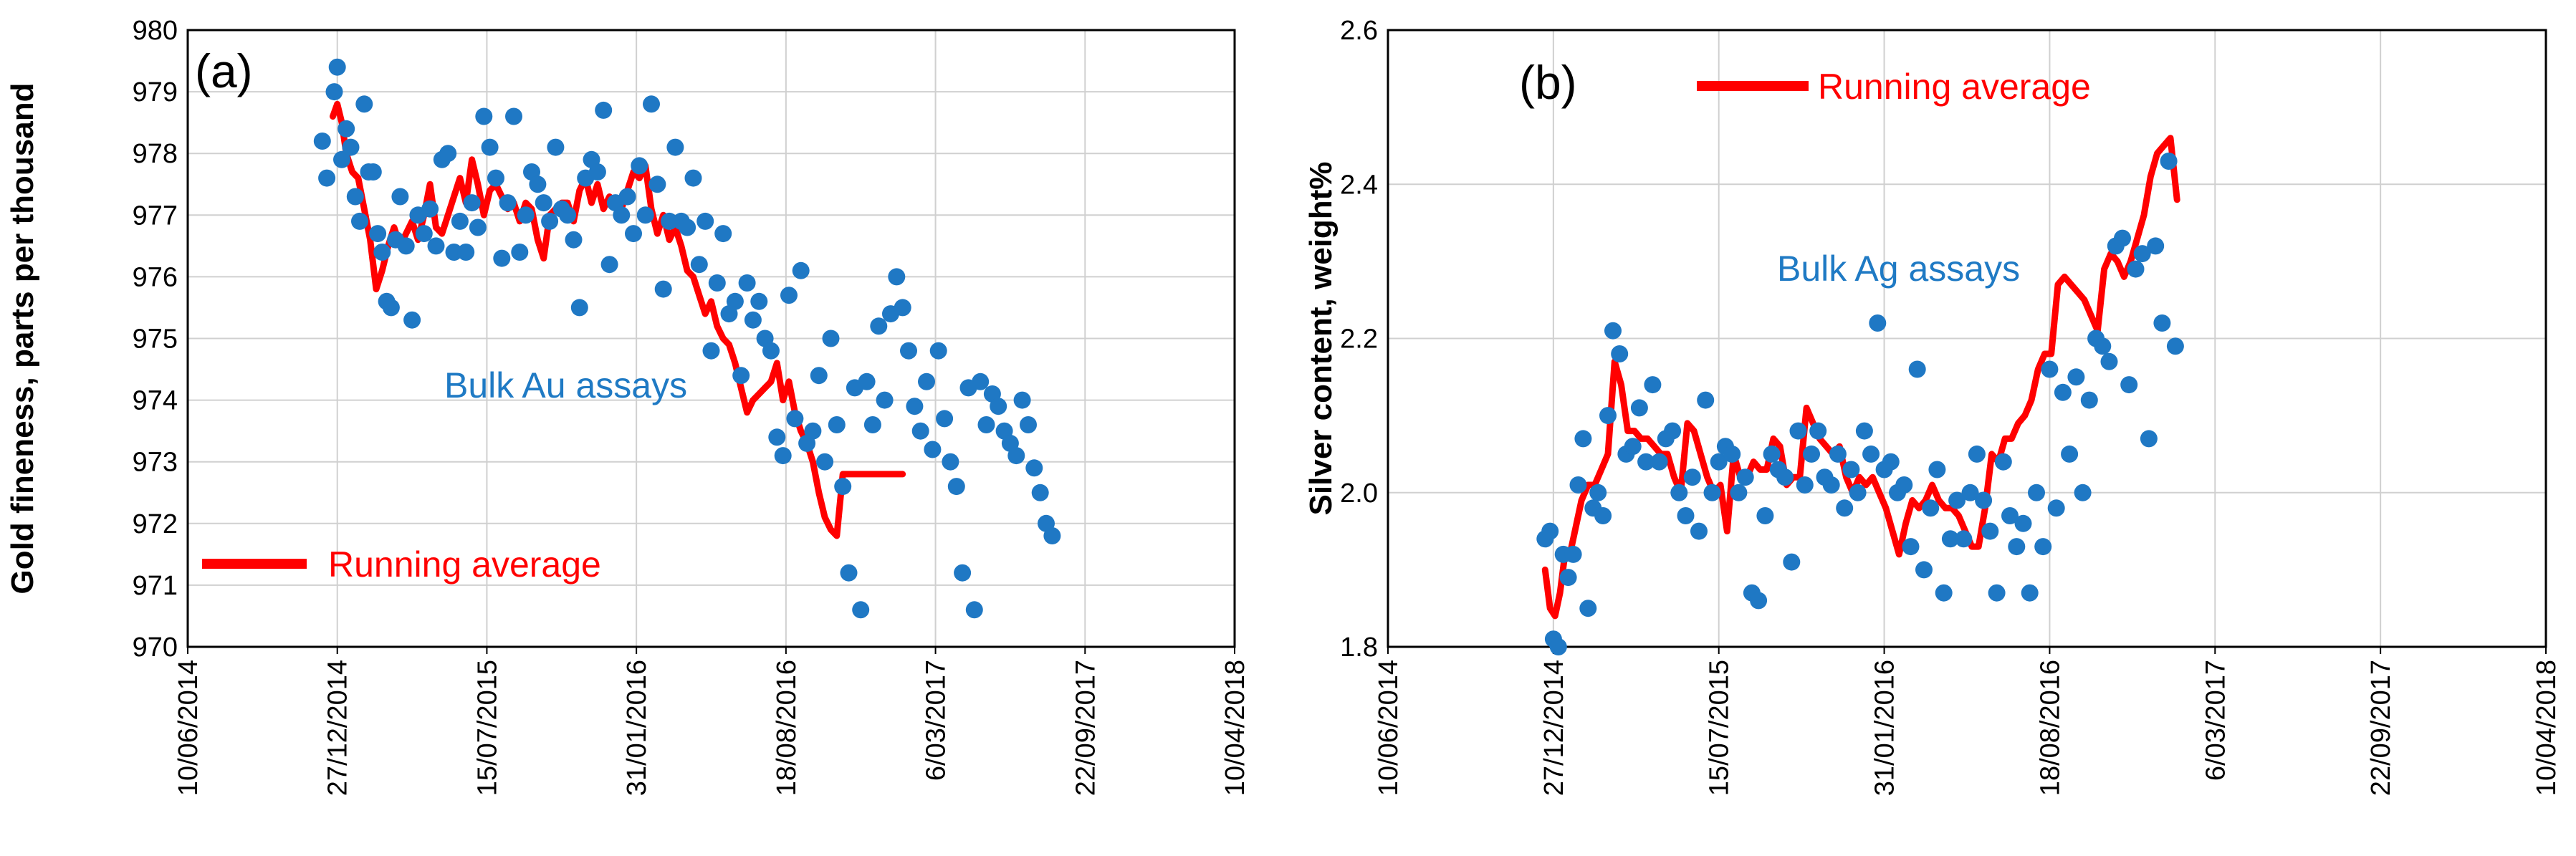 The image size is (2576, 856). Describe the element at coordinates (936, 720) in the screenshot. I see `x-tick-label: 6/03/2017` at that location.